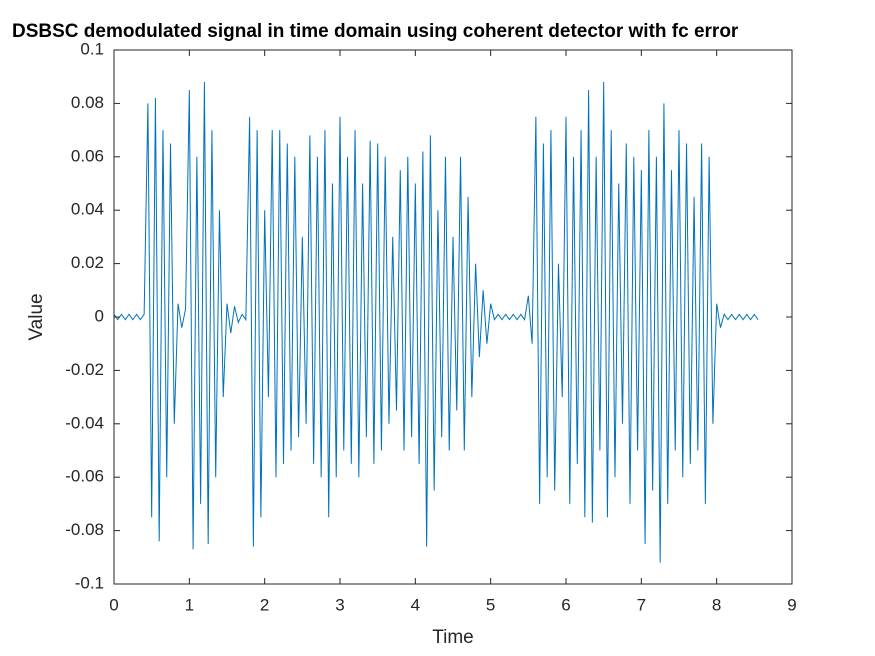  I want to click on x-tick-label: 7, so click(641, 604).